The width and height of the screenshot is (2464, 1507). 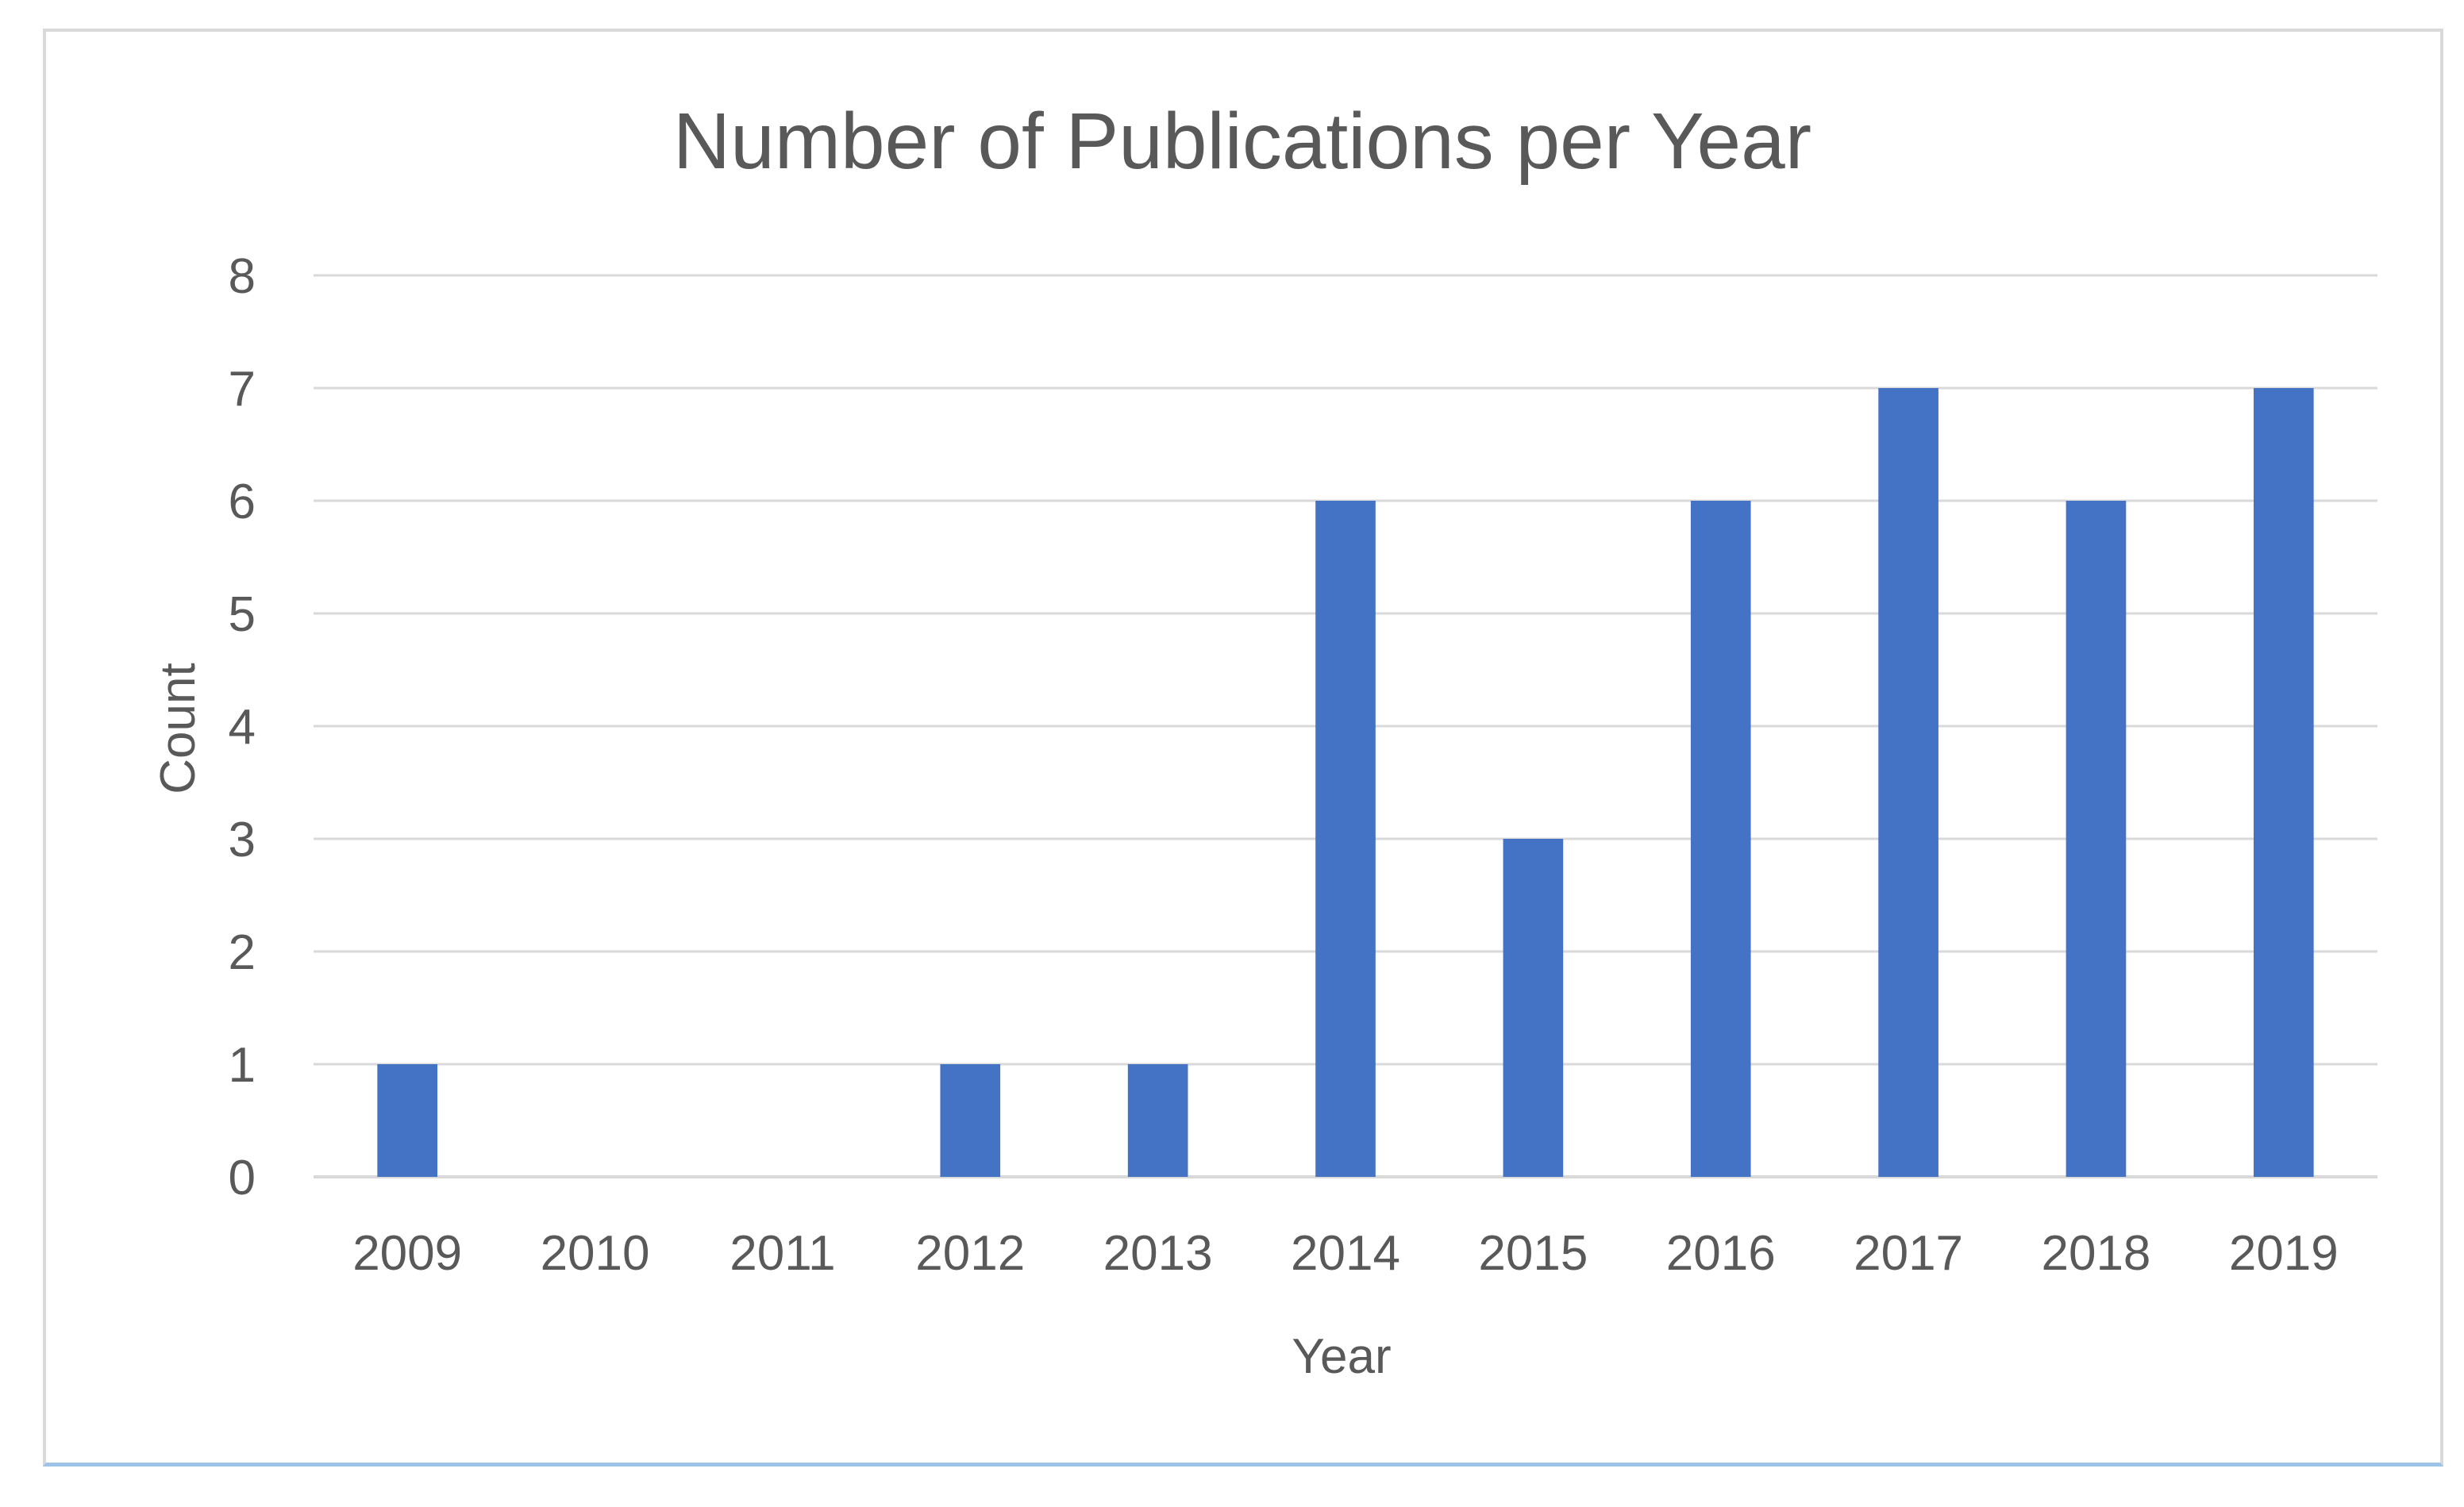 I want to click on x-tick-label: 2010, so click(x=595, y=1253).